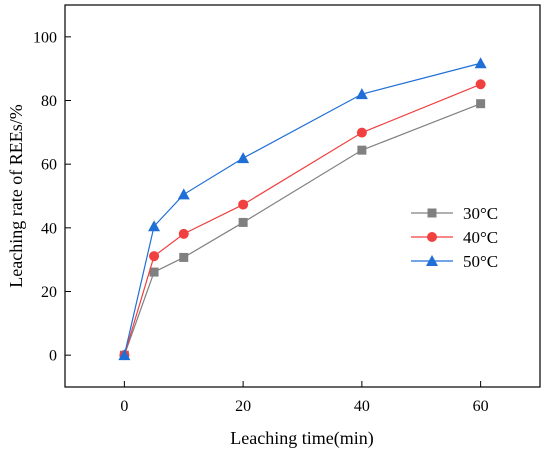 The image size is (550, 451). I want to click on y-tick-label: 100, so click(45, 37).